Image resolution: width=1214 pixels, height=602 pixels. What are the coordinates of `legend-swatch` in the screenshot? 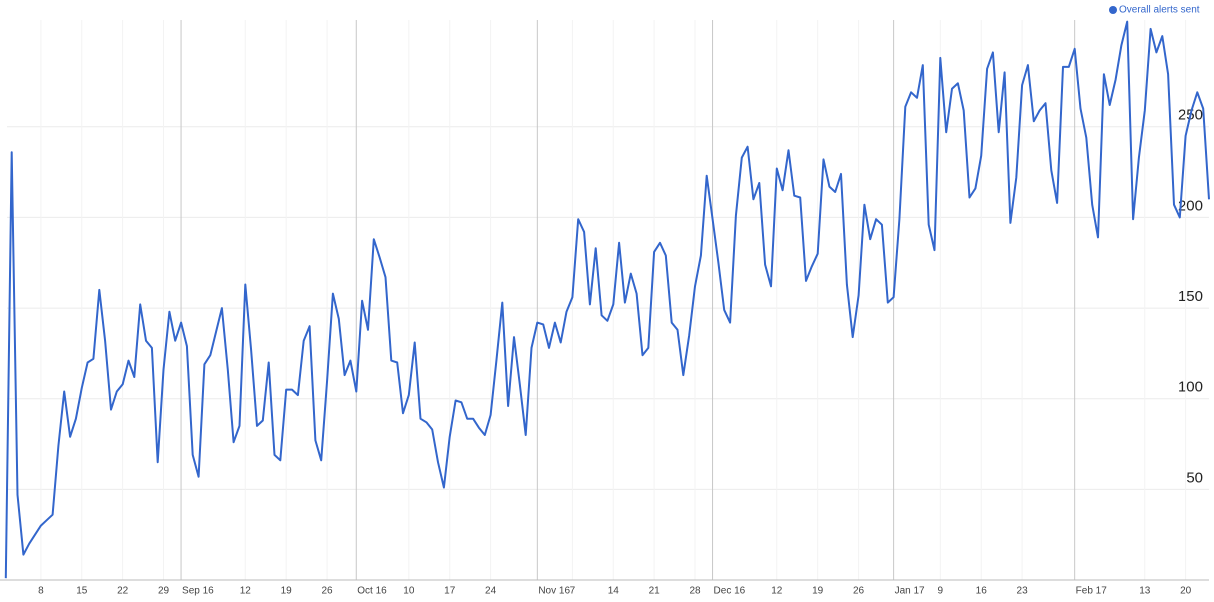 It's located at (1113, 10).